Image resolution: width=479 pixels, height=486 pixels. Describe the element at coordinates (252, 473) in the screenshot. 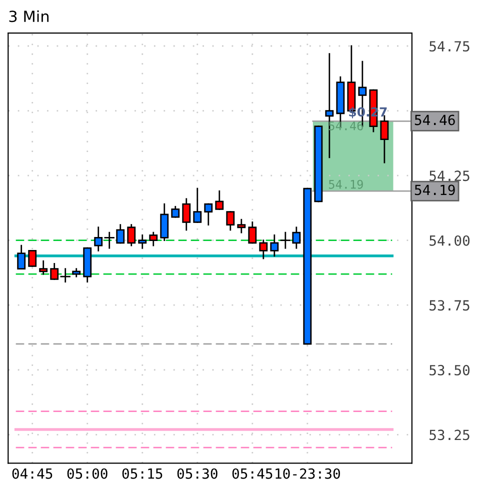

I see `x-tick-label: 05:45` at that location.